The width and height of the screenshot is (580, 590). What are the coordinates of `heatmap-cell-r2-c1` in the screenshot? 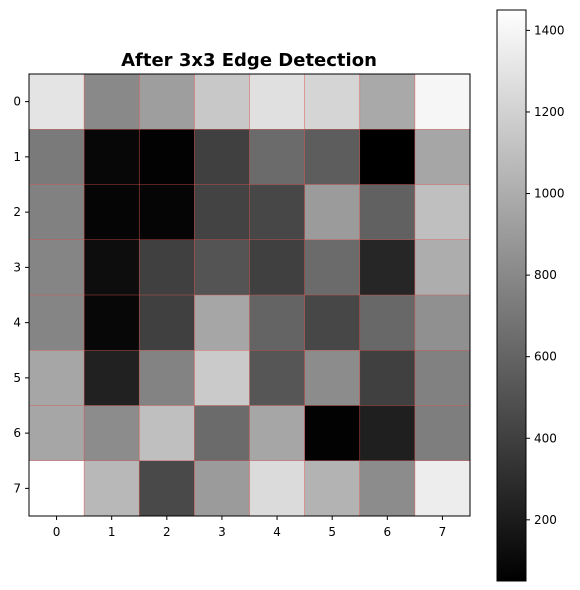 It's located at (112, 212).